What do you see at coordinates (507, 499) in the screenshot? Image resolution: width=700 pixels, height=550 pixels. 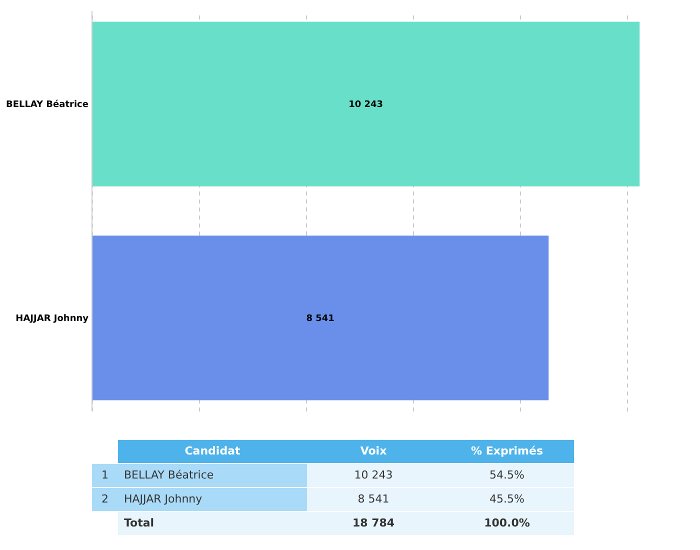 I see `text: 45.5%` at bounding box center [507, 499].